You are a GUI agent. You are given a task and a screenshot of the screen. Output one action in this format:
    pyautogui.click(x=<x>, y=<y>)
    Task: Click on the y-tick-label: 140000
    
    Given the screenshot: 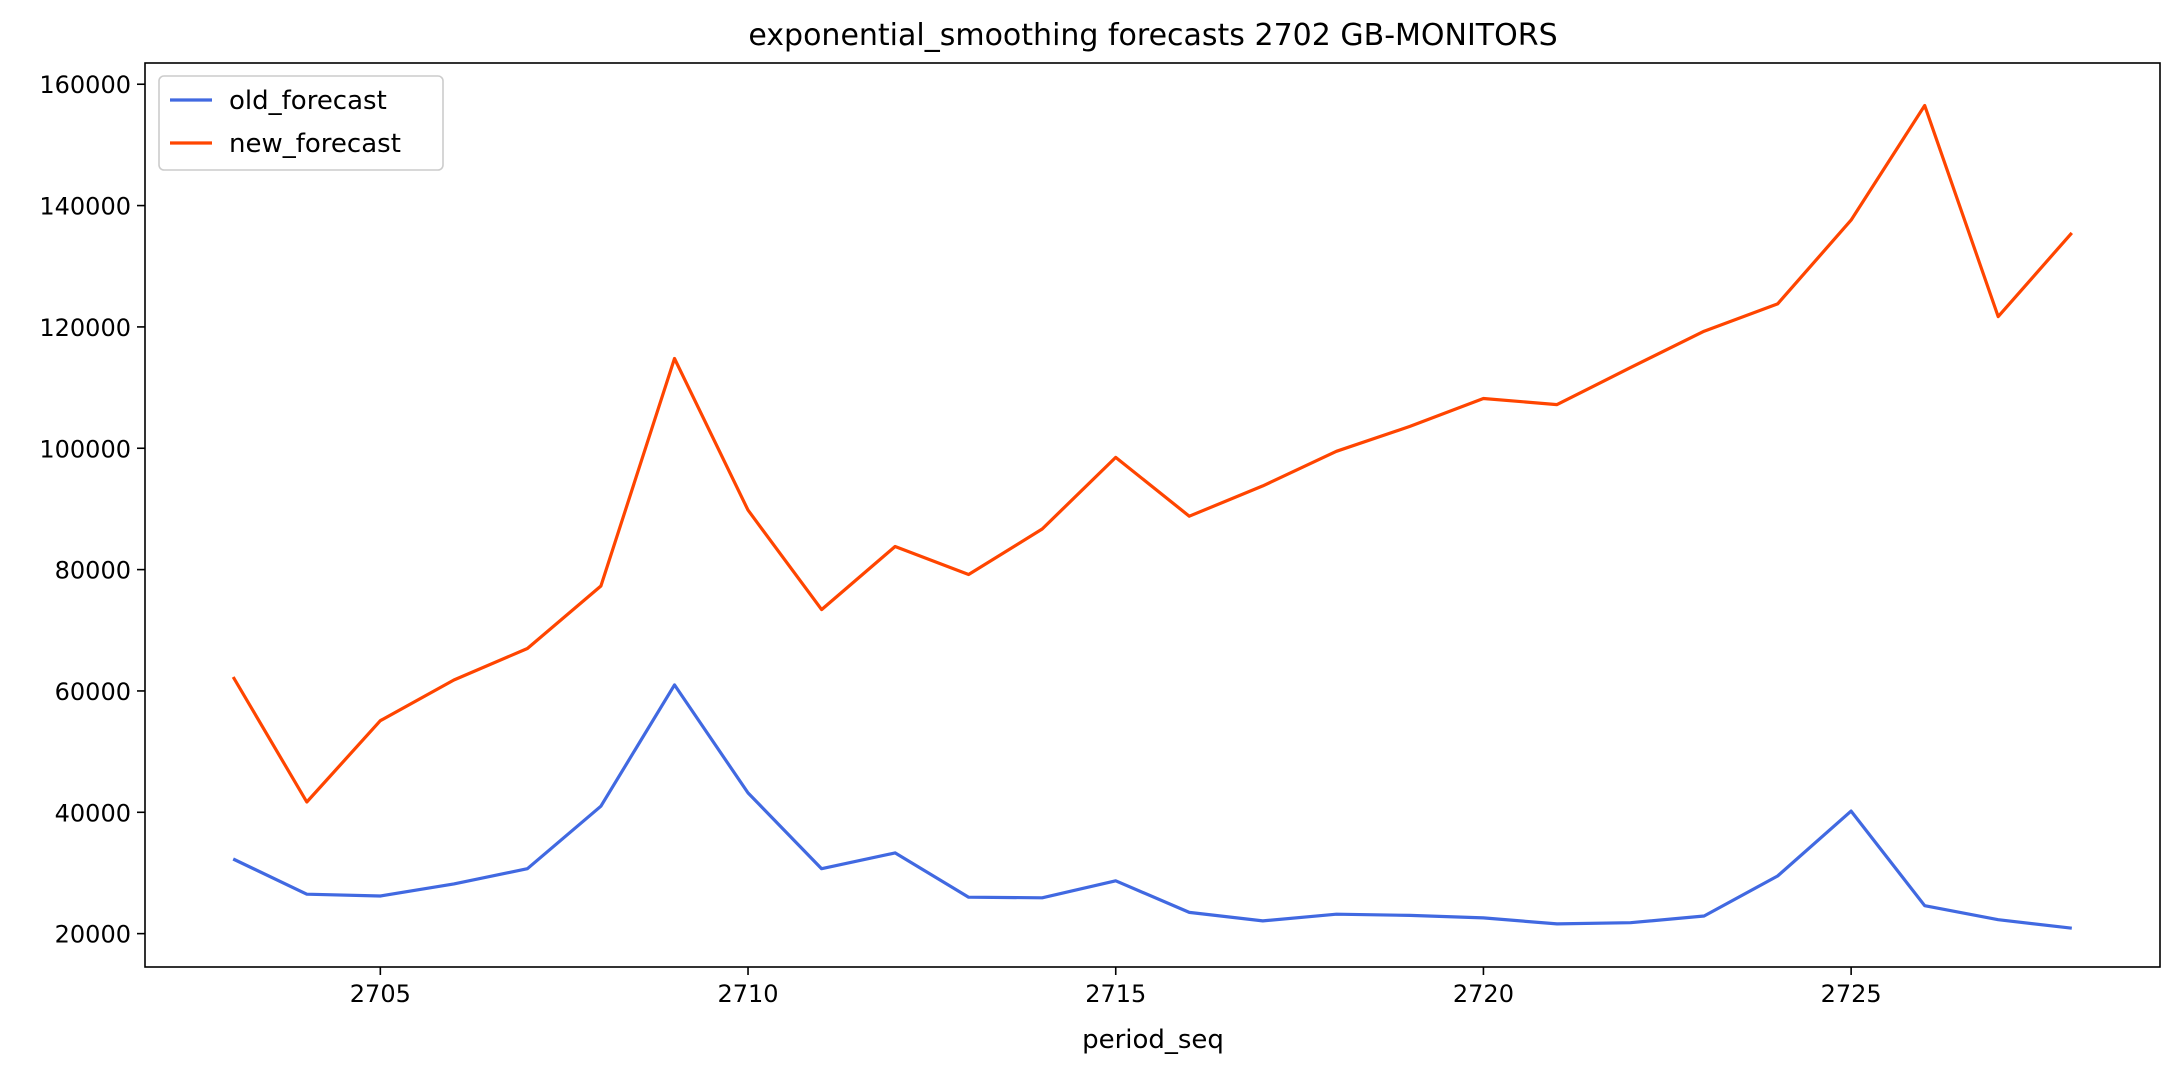 What is the action you would take?
    pyautogui.click(x=85, y=207)
    